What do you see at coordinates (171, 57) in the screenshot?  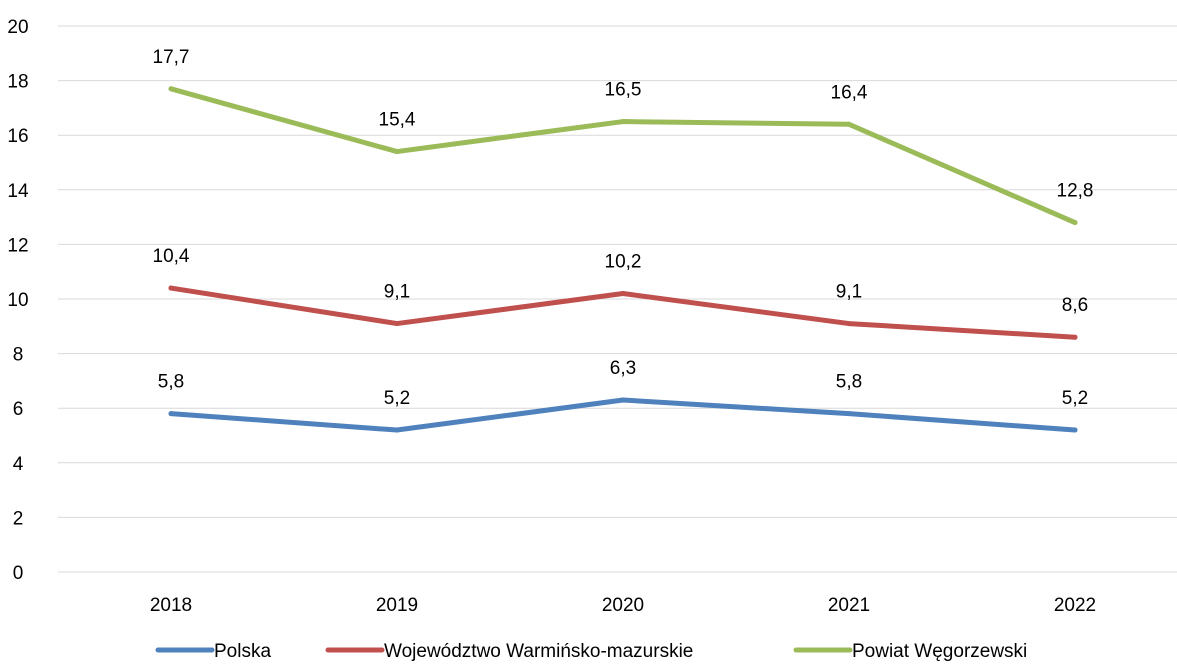 I see `data-label: 17,7` at bounding box center [171, 57].